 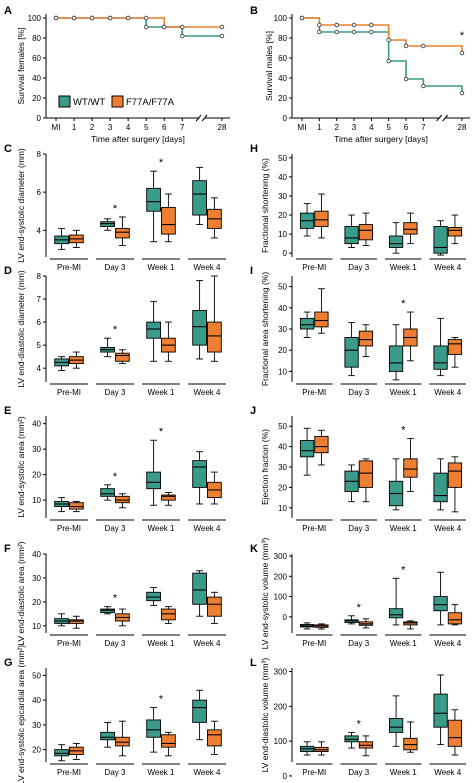 I want to click on y-axis-label: Survival males [%], so click(x=269, y=66).